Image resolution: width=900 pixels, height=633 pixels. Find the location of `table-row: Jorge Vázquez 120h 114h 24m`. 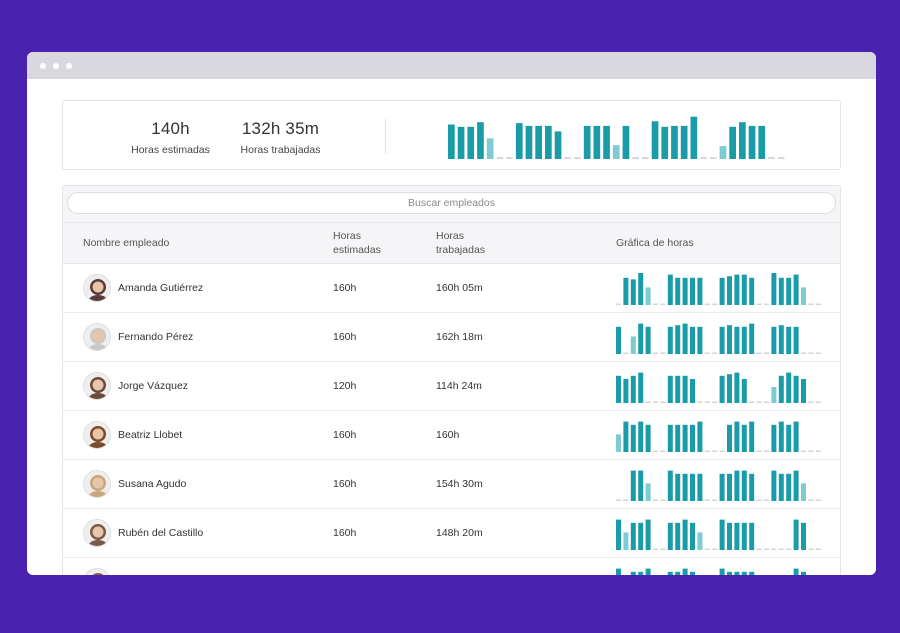

table-row: Jorge Vázquez 120h 114h 24m is located at coordinates (451, 386).